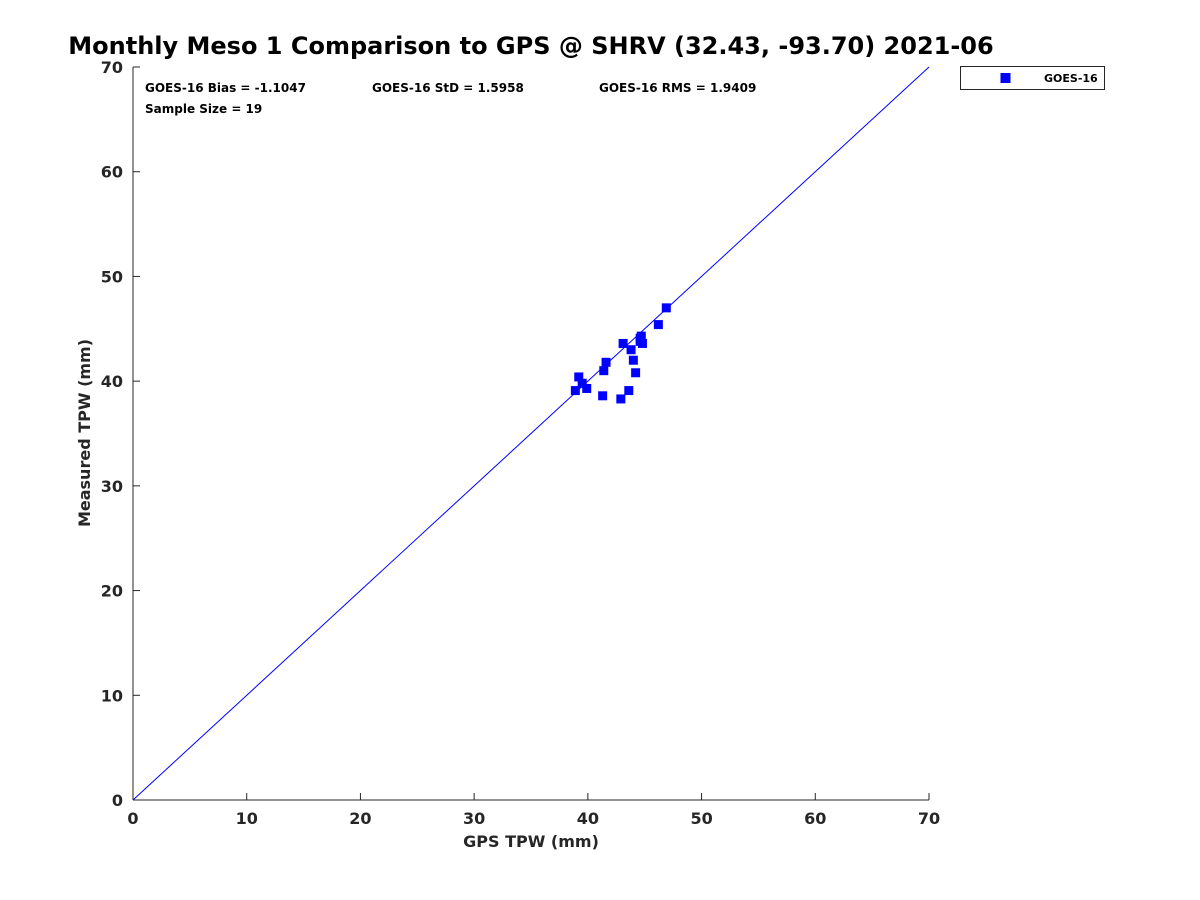  What do you see at coordinates (112, 67) in the screenshot?
I see `y-tick-label: 70` at bounding box center [112, 67].